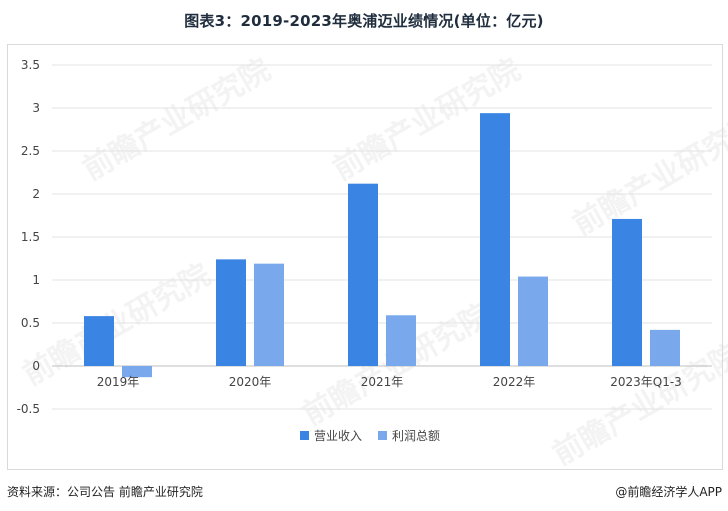 This screenshot has width=728, height=511. What do you see at coordinates (30, 237) in the screenshot?
I see `y-tick-label: 1.5` at bounding box center [30, 237].